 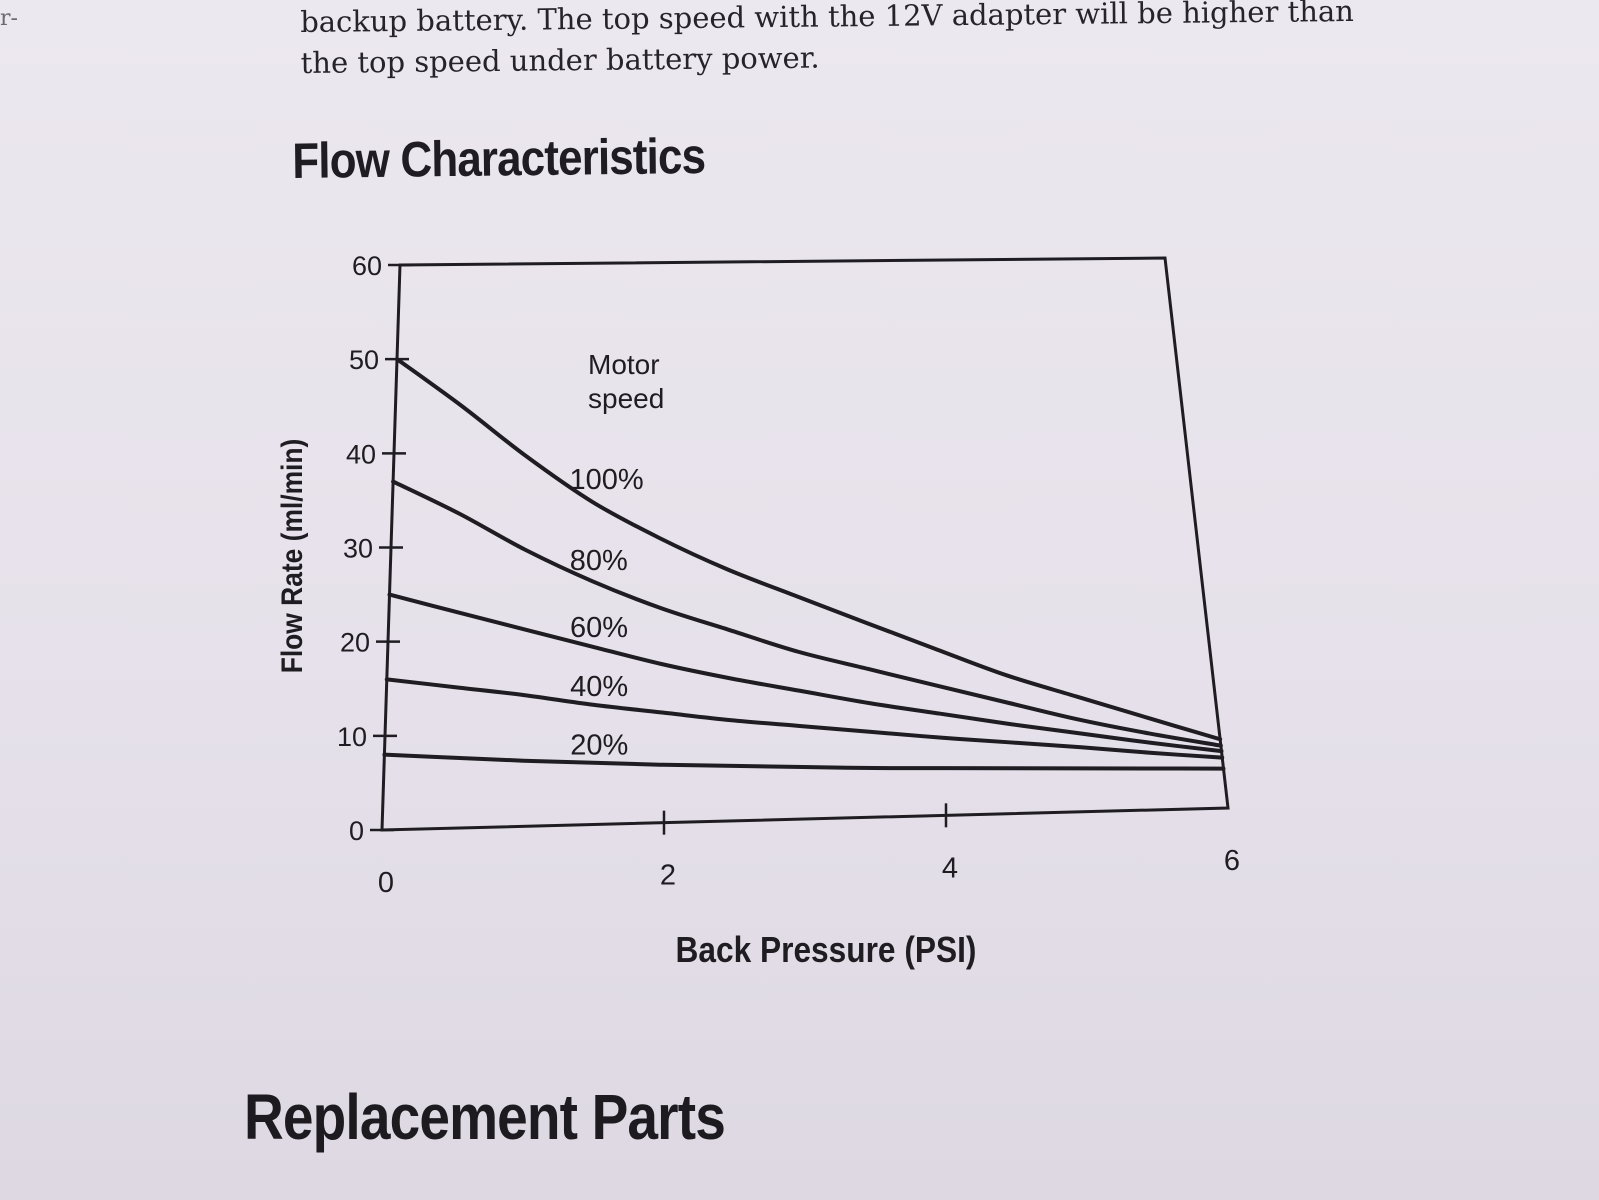 I want to click on series-label: 40%, so click(x=599, y=687).